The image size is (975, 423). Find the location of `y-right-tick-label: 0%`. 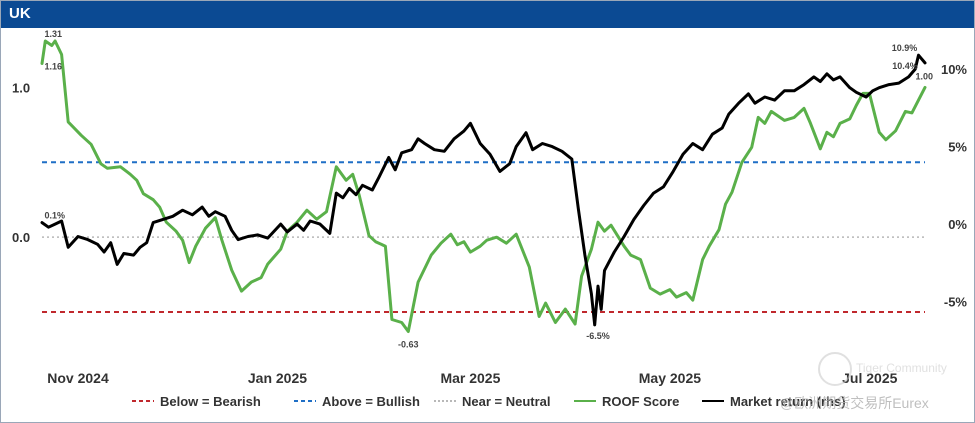

y-right-tick-label: 0% is located at coordinates (957, 224).